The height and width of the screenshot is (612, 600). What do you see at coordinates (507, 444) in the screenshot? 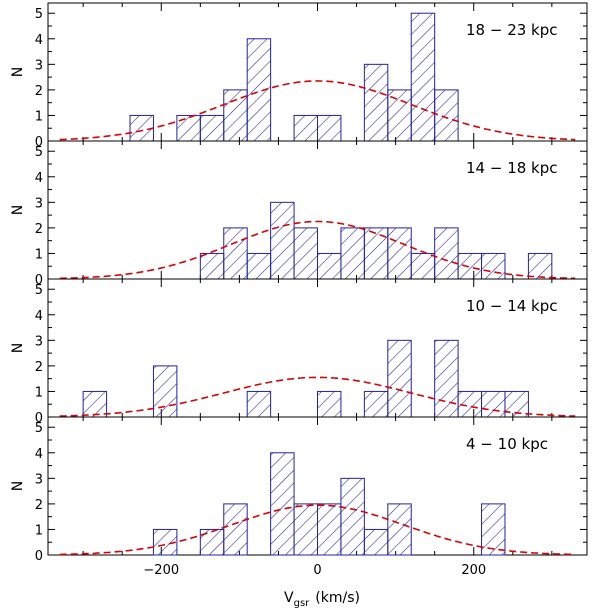
I see `panel-distance-label: 4 − 10 kpc` at bounding box center [507, 444].